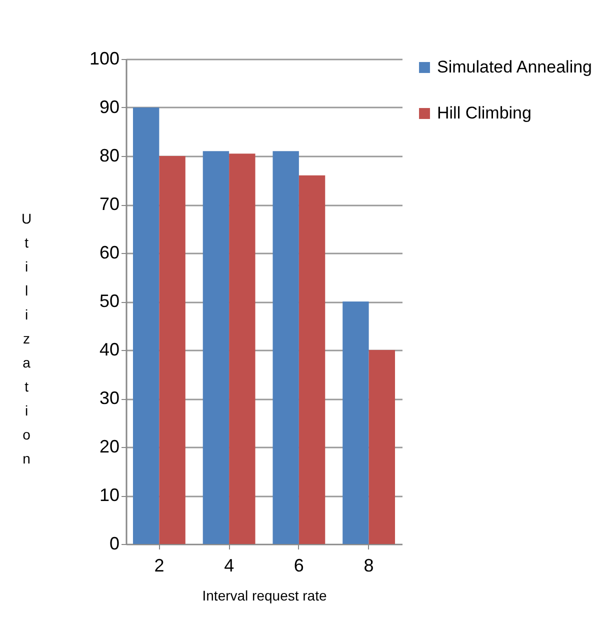  Describe the element at coordinates (109, 398) in the screenshot. I see `y-tick-label: 30` at that location.